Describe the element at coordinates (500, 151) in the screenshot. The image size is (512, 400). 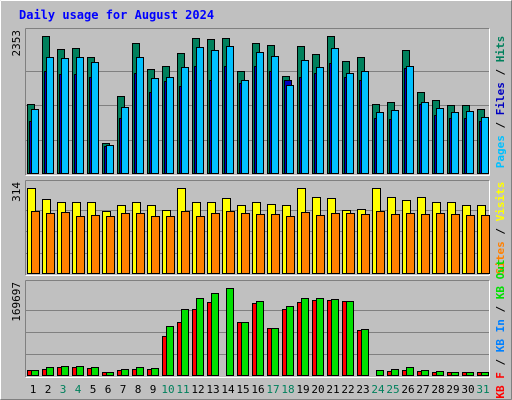
I see `legend-entry: Pages` at that location.